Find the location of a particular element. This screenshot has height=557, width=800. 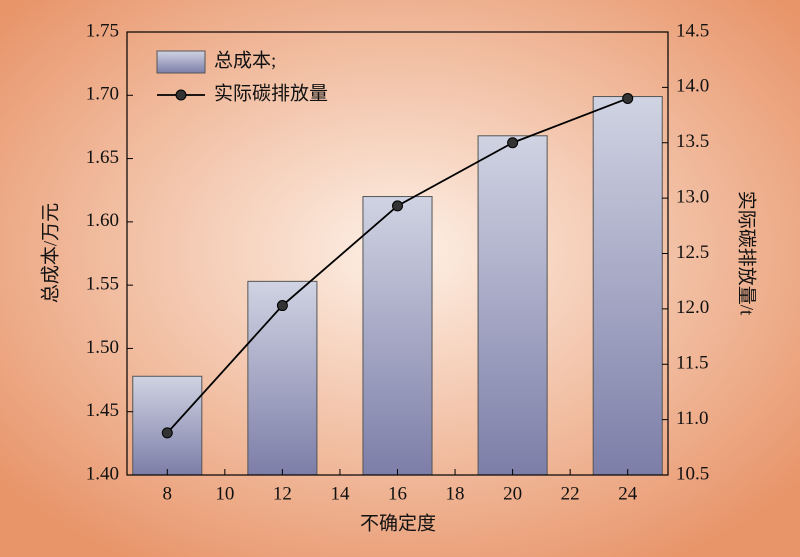

x-tick-label: 14 is located at coordinates (340, 493).